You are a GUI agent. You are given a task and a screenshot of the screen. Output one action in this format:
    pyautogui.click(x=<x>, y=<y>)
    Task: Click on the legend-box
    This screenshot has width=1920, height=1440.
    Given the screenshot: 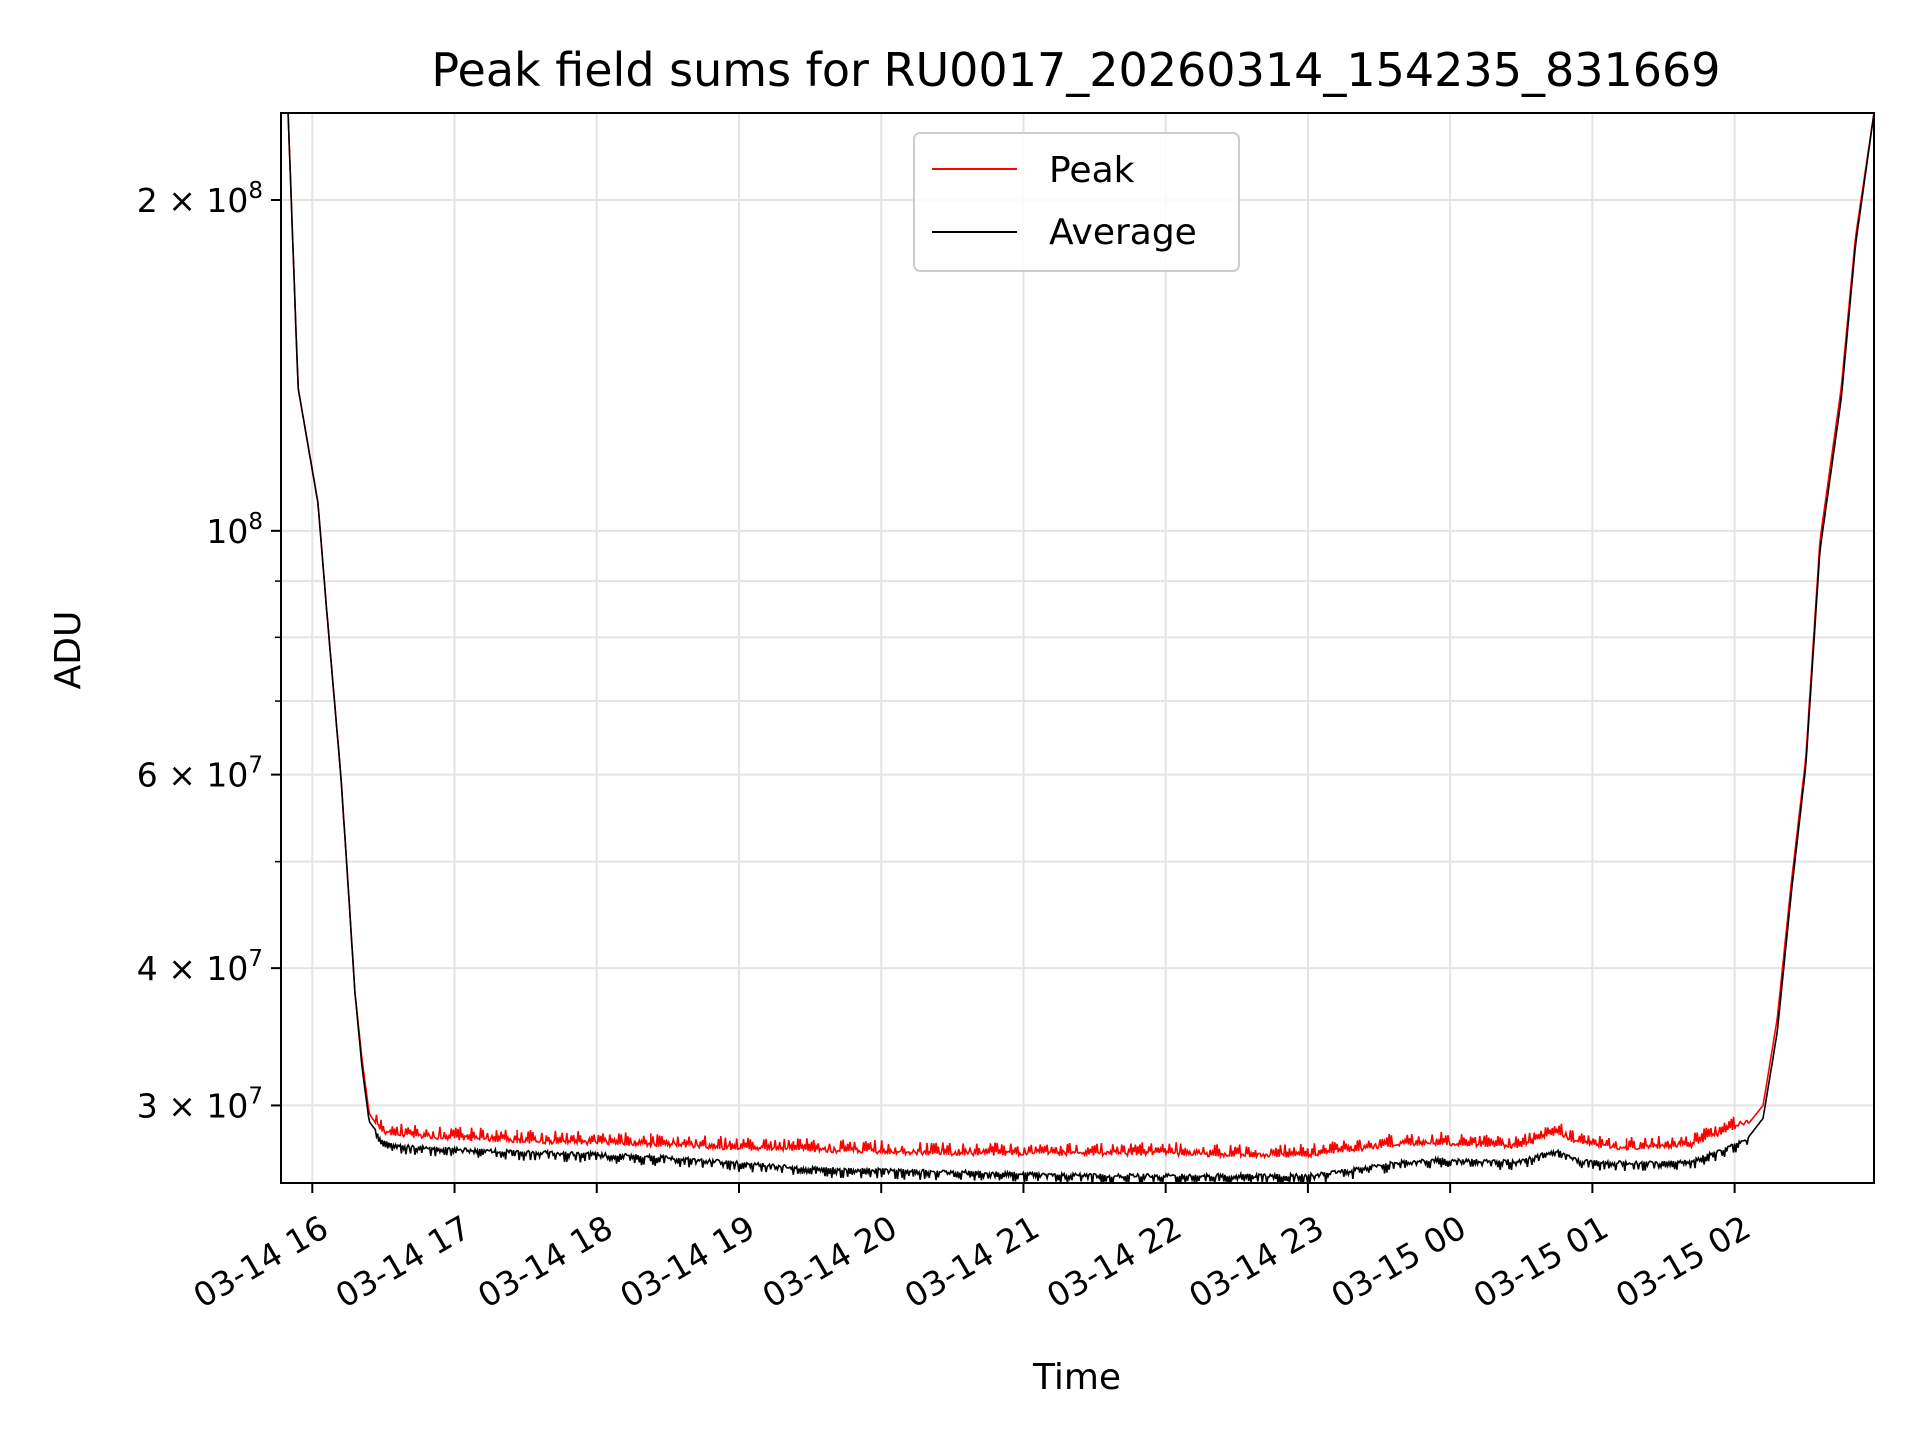 What is the action you would take?
    pyautogui.click(x=1076, y=202)
    